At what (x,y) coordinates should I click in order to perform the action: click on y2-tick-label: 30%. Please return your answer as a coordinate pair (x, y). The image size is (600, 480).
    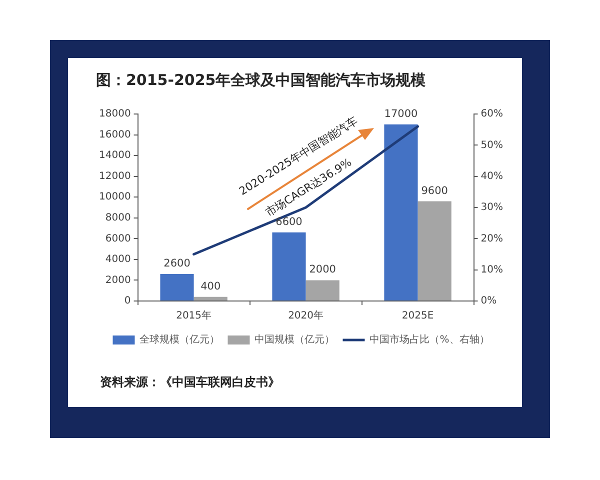
    Looking at the image, I should click on (492, 208).